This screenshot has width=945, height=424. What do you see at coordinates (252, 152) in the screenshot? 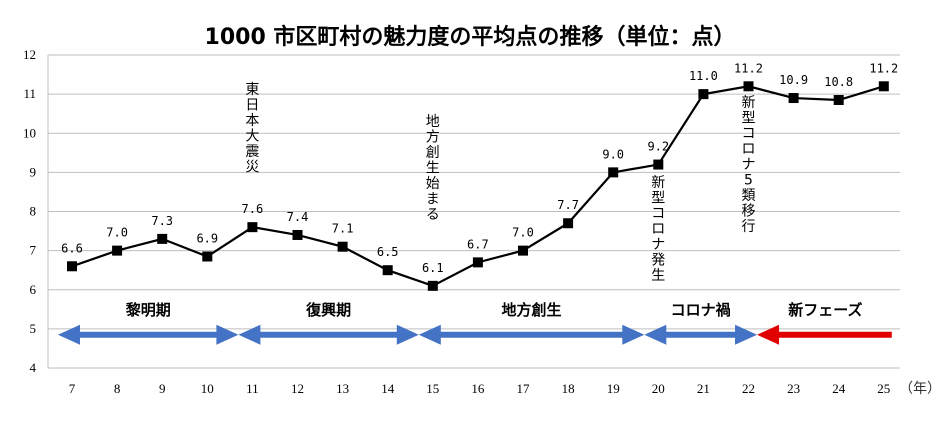
I see `annotation-char: 震` at bounding box center [252, 152].